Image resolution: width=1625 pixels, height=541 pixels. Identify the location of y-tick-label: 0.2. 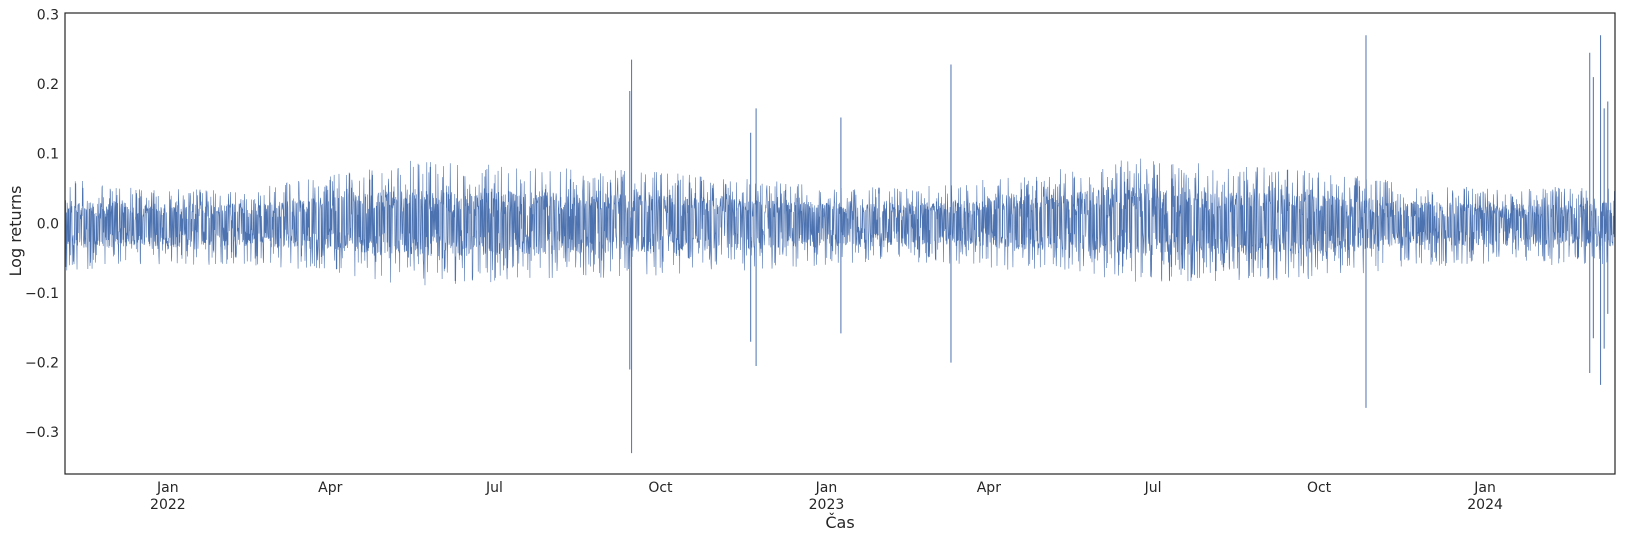
(48, 85).